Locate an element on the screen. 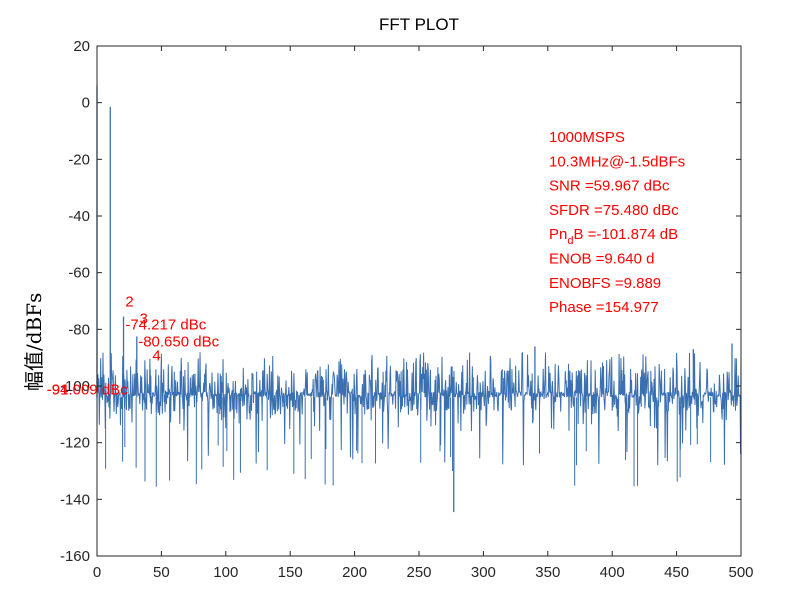  y-tick-label: -60 is located at coordinates (79, 273).